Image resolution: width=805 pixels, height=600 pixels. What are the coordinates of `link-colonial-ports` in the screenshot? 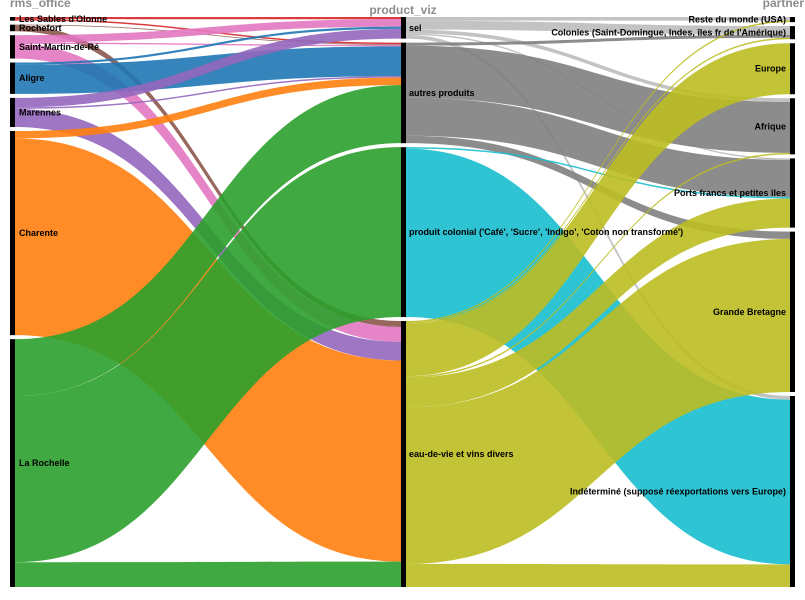 It's located at (598, 173).